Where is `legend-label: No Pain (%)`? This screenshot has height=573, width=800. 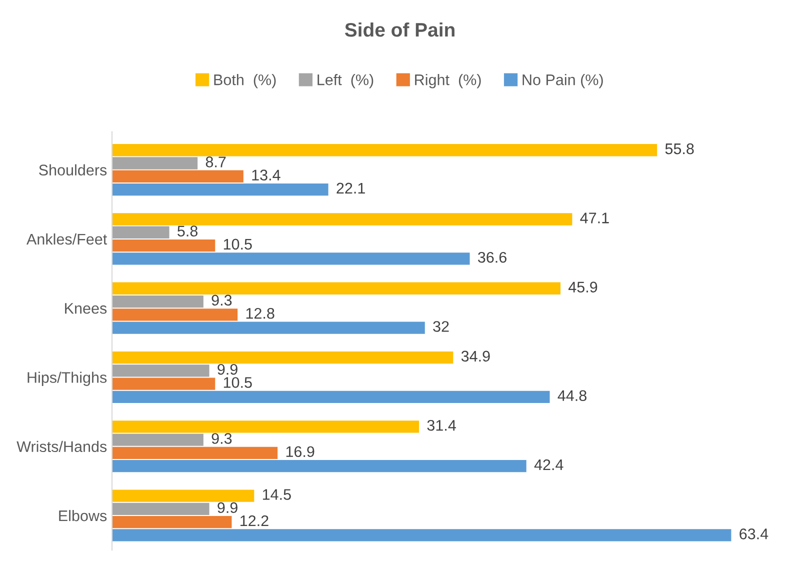 legend-label: No Pain (%) is located at coordinates (562, 81).